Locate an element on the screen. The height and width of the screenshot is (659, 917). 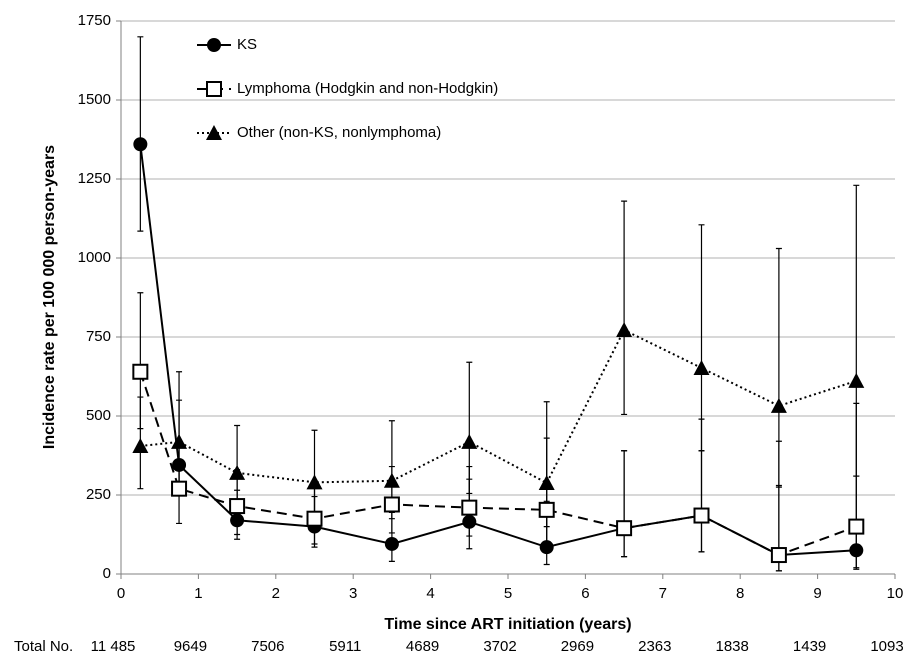
y-tick-label: 0 is located at coordinates (107, 573).